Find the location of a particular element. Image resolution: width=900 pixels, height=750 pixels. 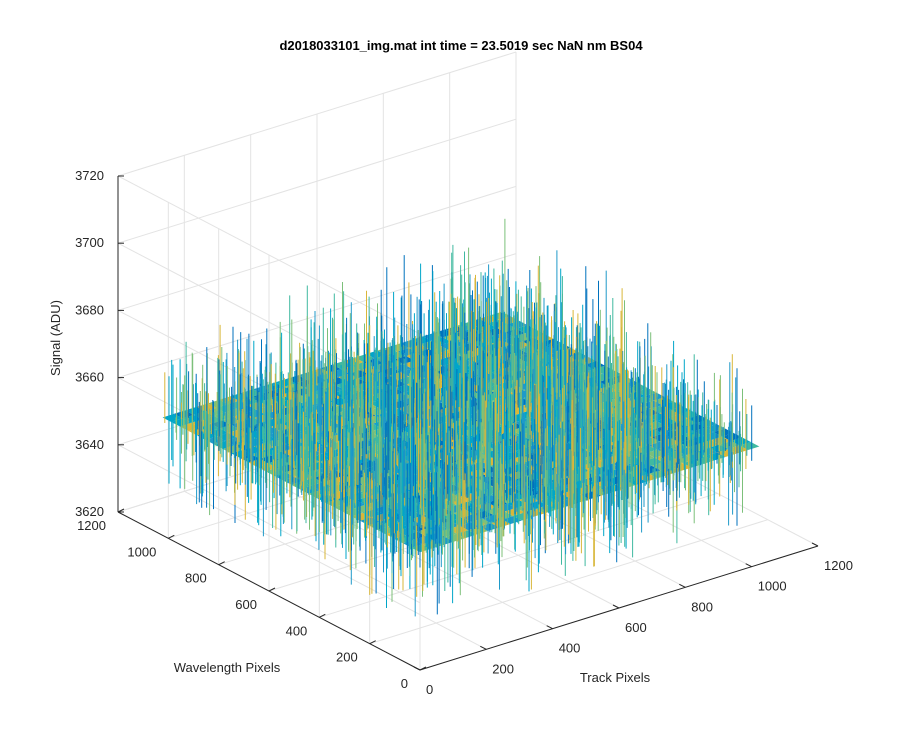

x-tick-label: 200 is located at coordinates (503, 668).